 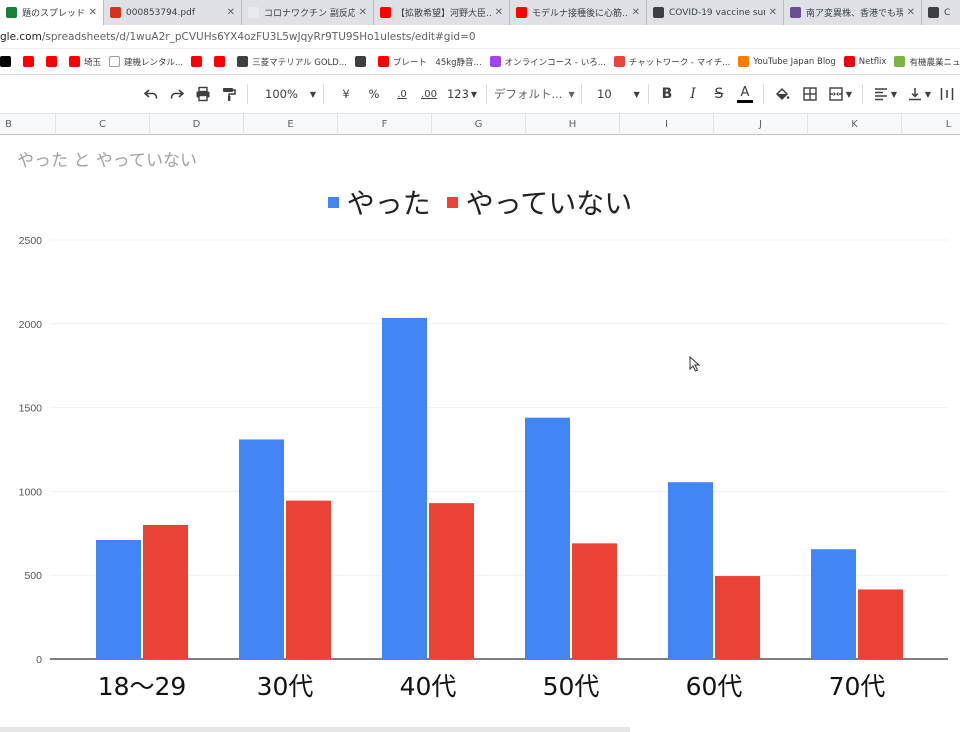 What do you see at coordinates (745, 94) in the screenshot?
I see `text-color-button: A` at bounding box center [745, 94].